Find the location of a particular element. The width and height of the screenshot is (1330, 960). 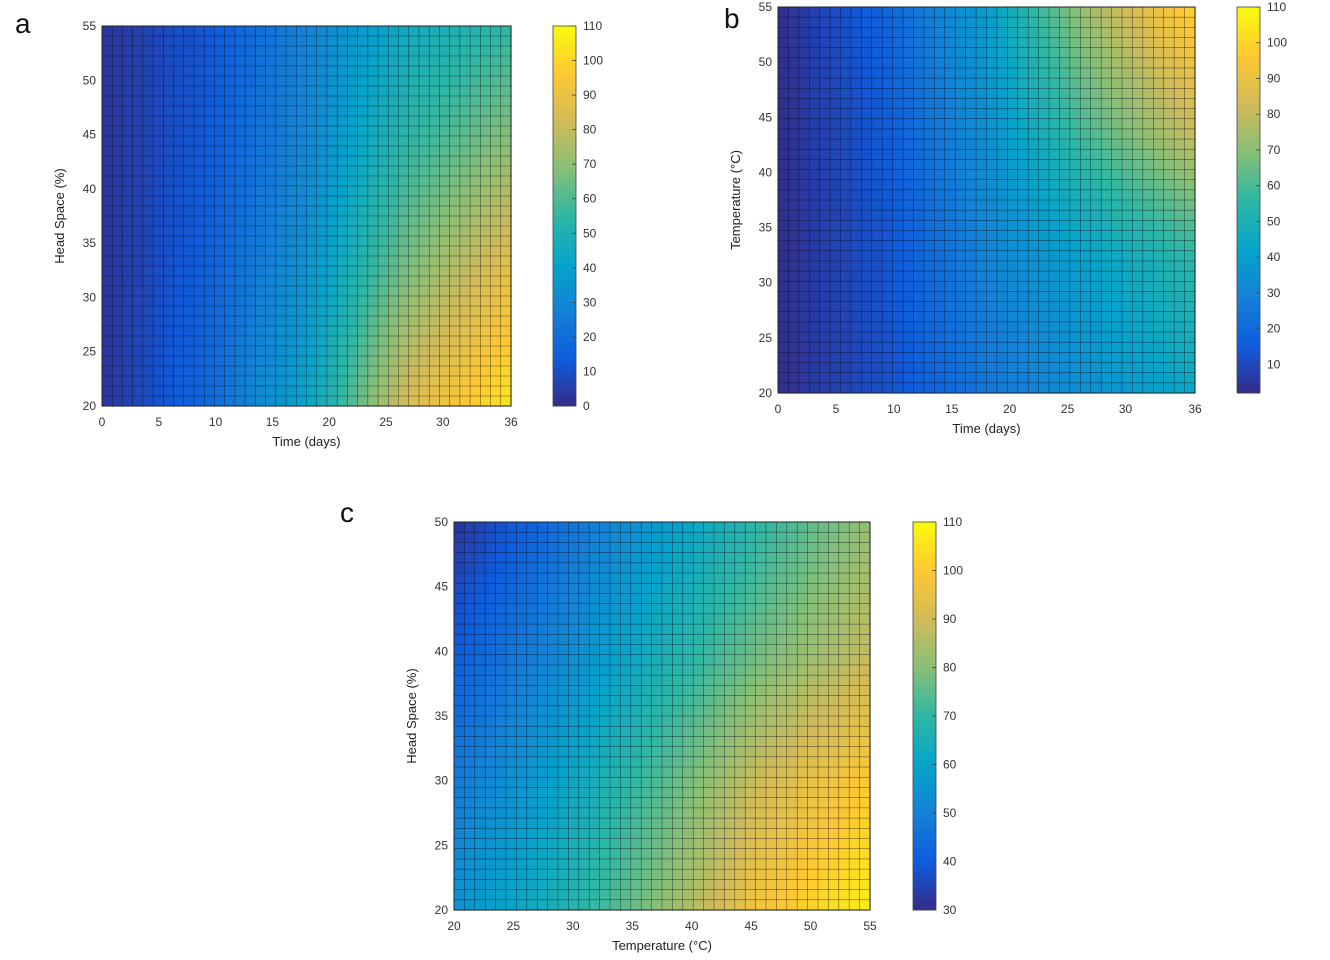

plot-frame is located at coordinates (662, 716).